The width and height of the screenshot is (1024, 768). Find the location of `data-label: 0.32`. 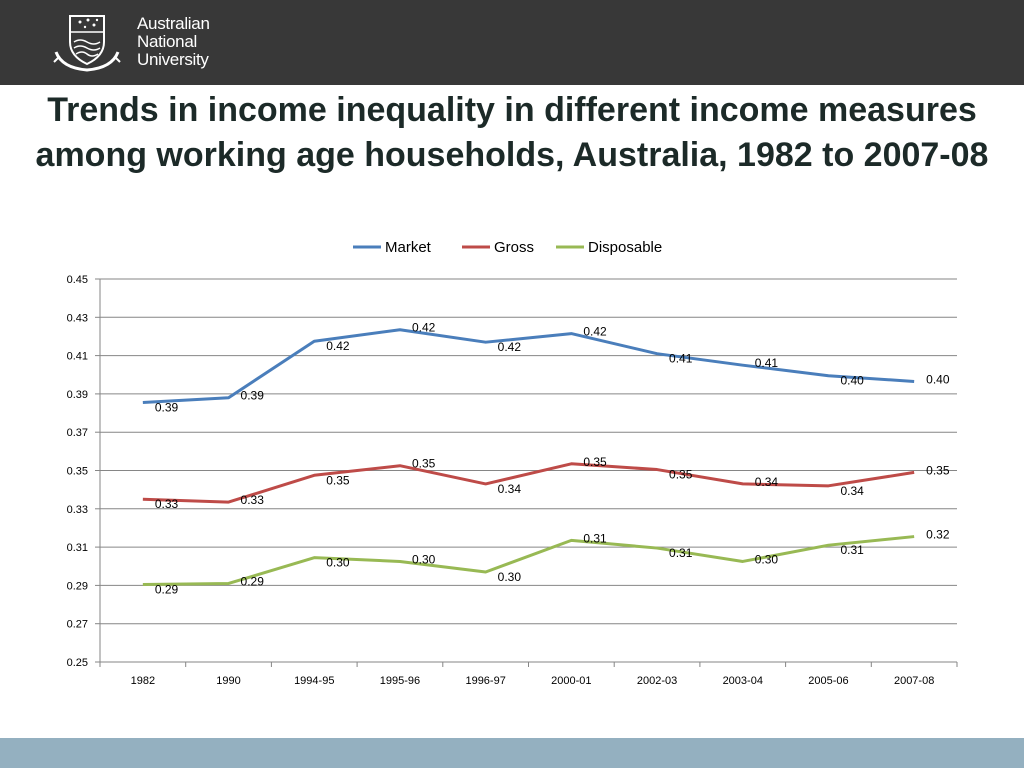

data-label: 0.32 is located at coordinates (938, 535).